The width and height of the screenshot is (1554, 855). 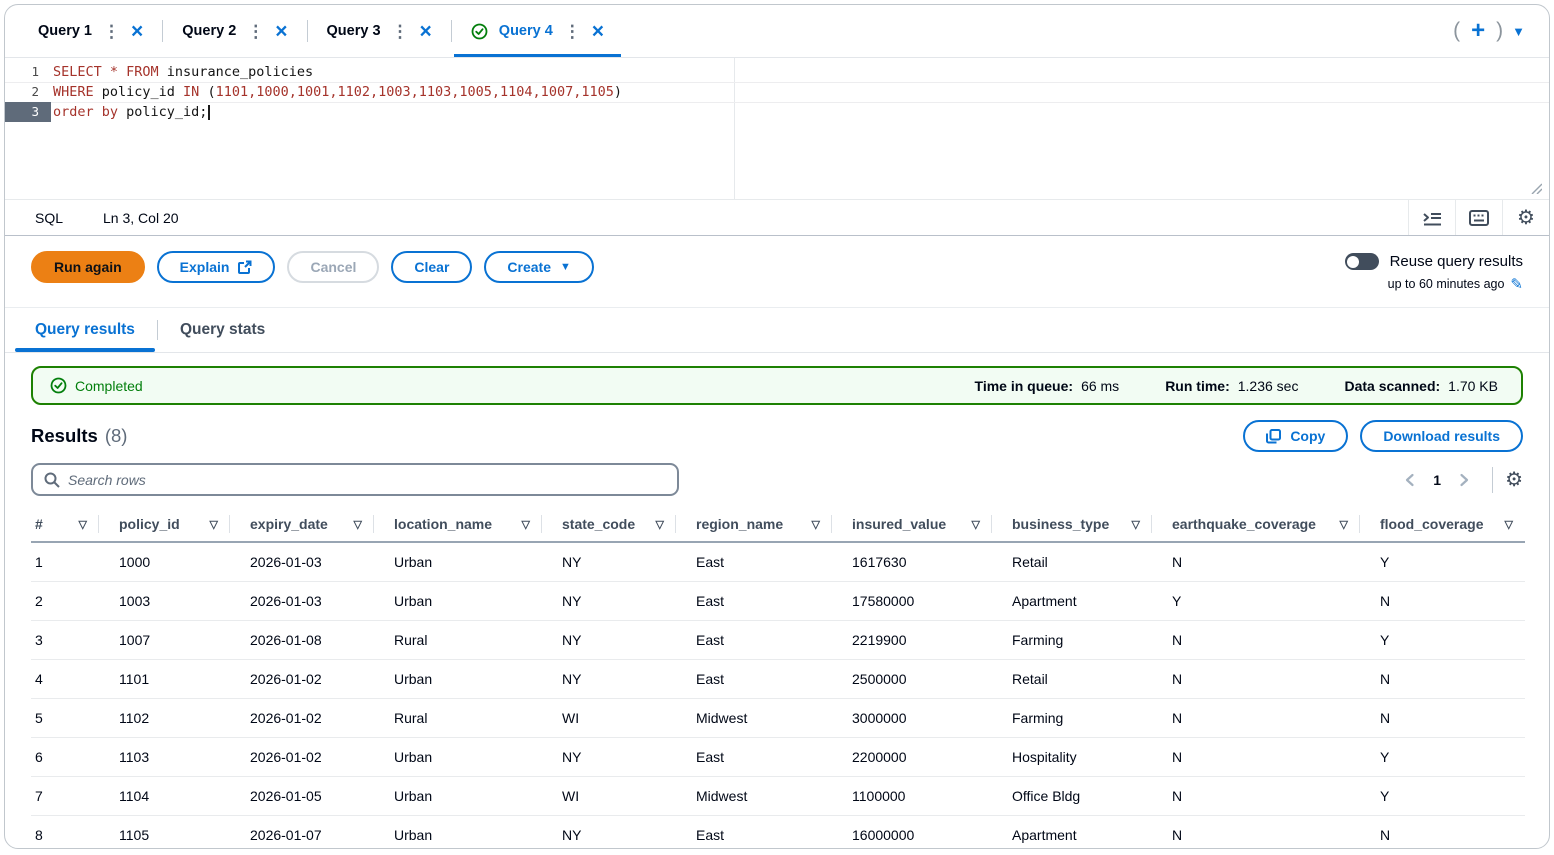 What do you see at coordinates (85, 330) in the screenshot?
I see `tab-query-results: Query results` at bounding box center [85, 330].